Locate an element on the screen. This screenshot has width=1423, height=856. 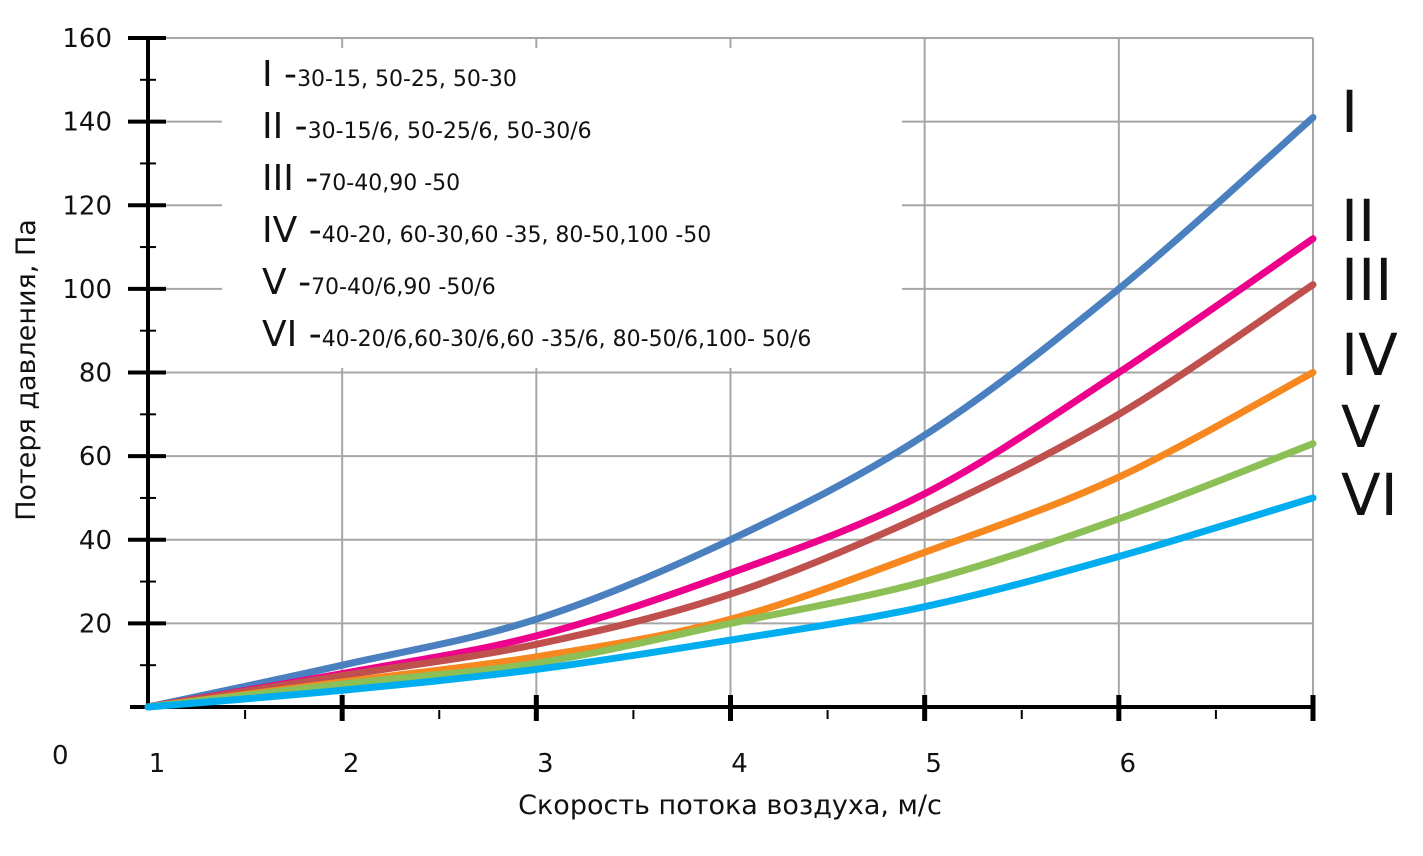
y-tick-label: 60 is located at coordinates (95, 457).